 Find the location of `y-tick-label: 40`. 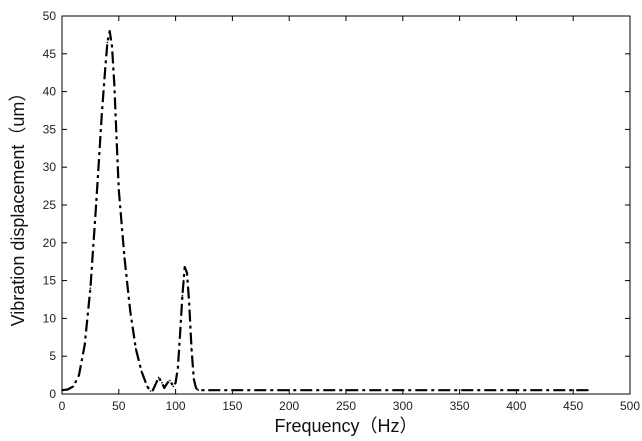

y-tick-label: 40 is located at coordinates (50, 92).